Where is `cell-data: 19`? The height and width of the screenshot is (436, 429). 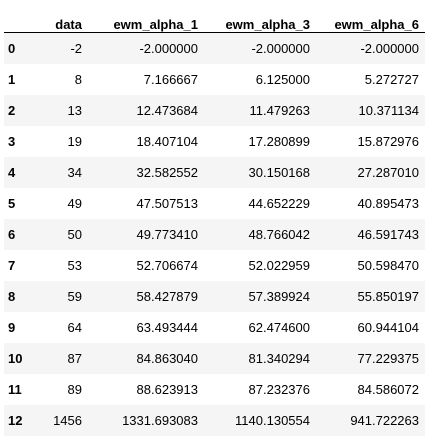
cell-data: 19 is located at coordinates (74, 141).